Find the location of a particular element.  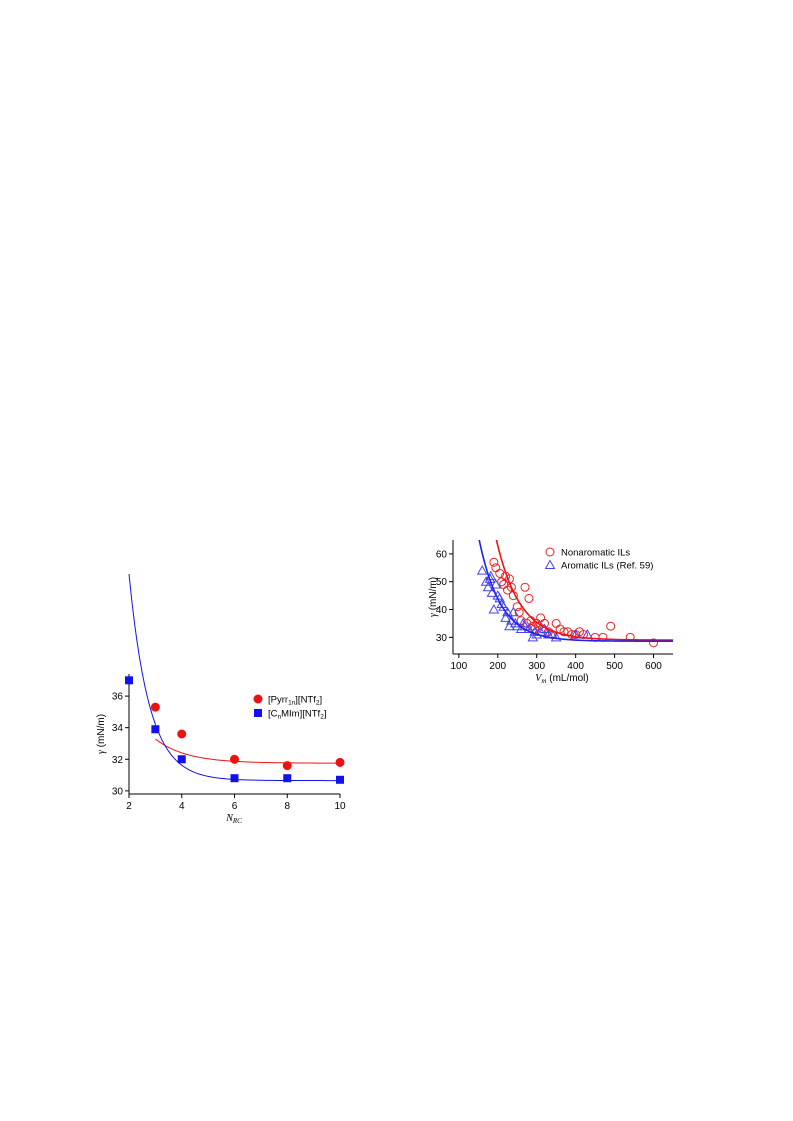

x-tick-label: 10 is located at coordinates (340, 806).